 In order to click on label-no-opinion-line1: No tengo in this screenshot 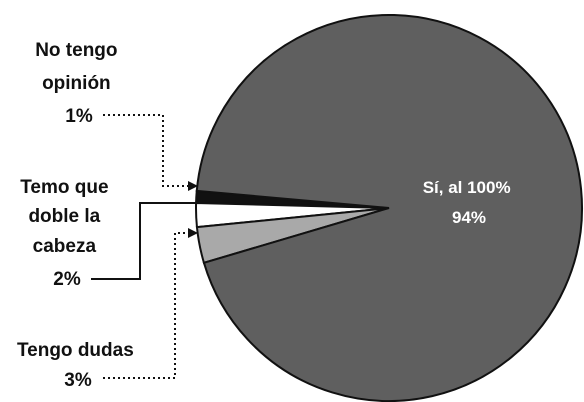, I will do `click(76, 50)`.